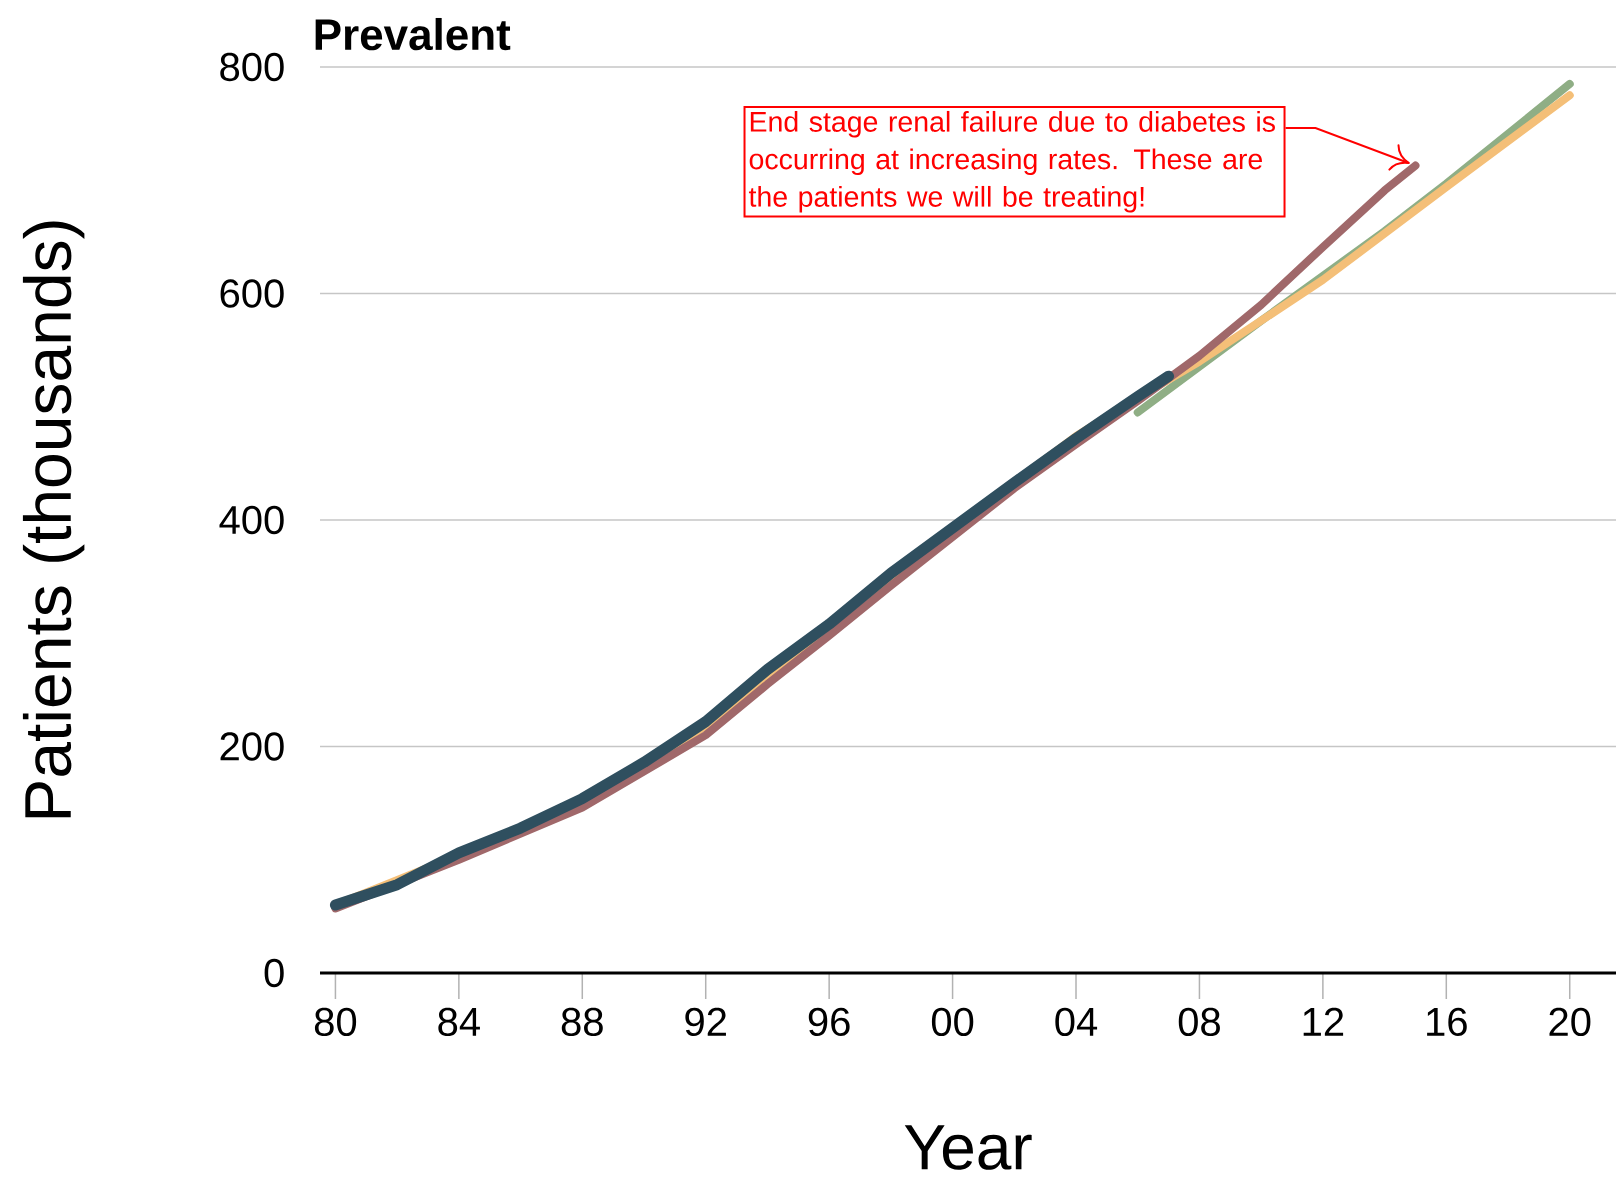 This screenshot has height=1185, width=1616. What do you see at coordinates (705, 1022) in the screenshot?
I see `x-tick-label: 92` at bounding box center [705, 1022].